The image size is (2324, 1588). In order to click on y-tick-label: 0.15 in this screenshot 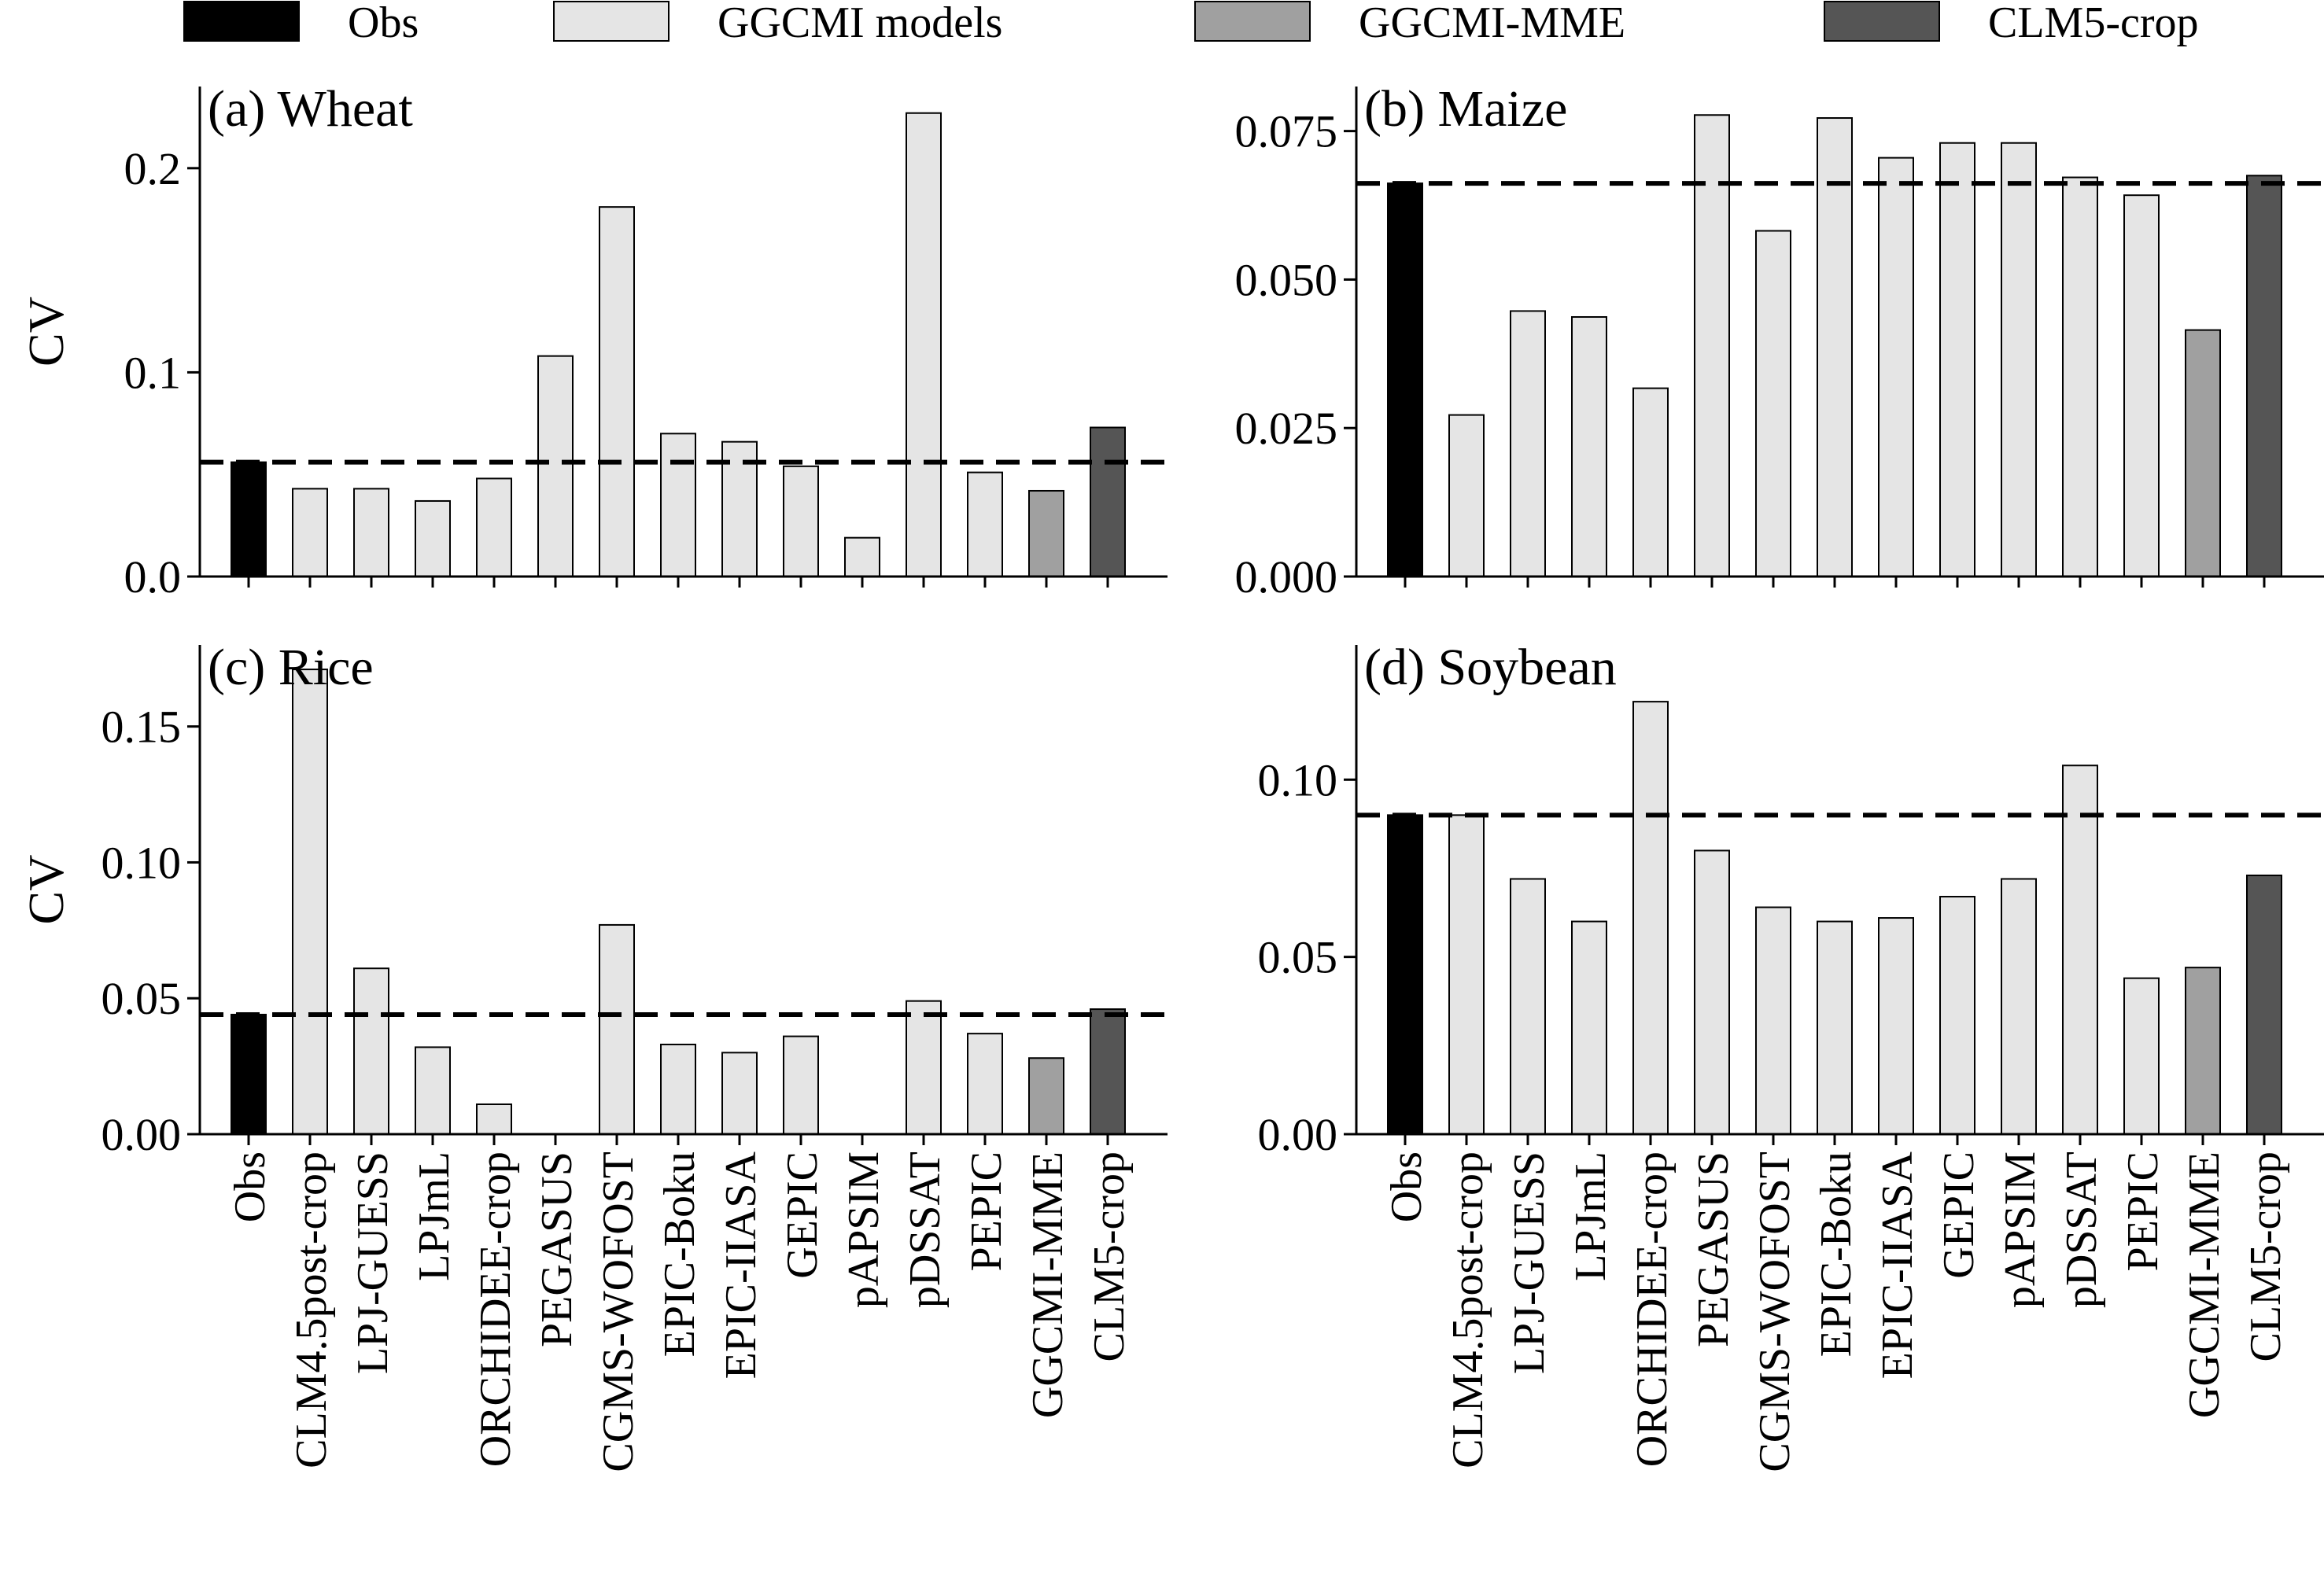, I will do `click(141, 727)`.